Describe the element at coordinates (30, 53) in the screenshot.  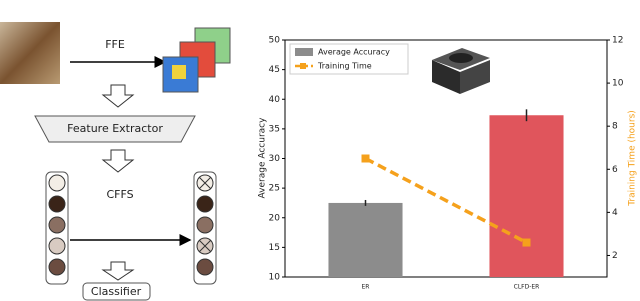
I see `input-image` at that location.